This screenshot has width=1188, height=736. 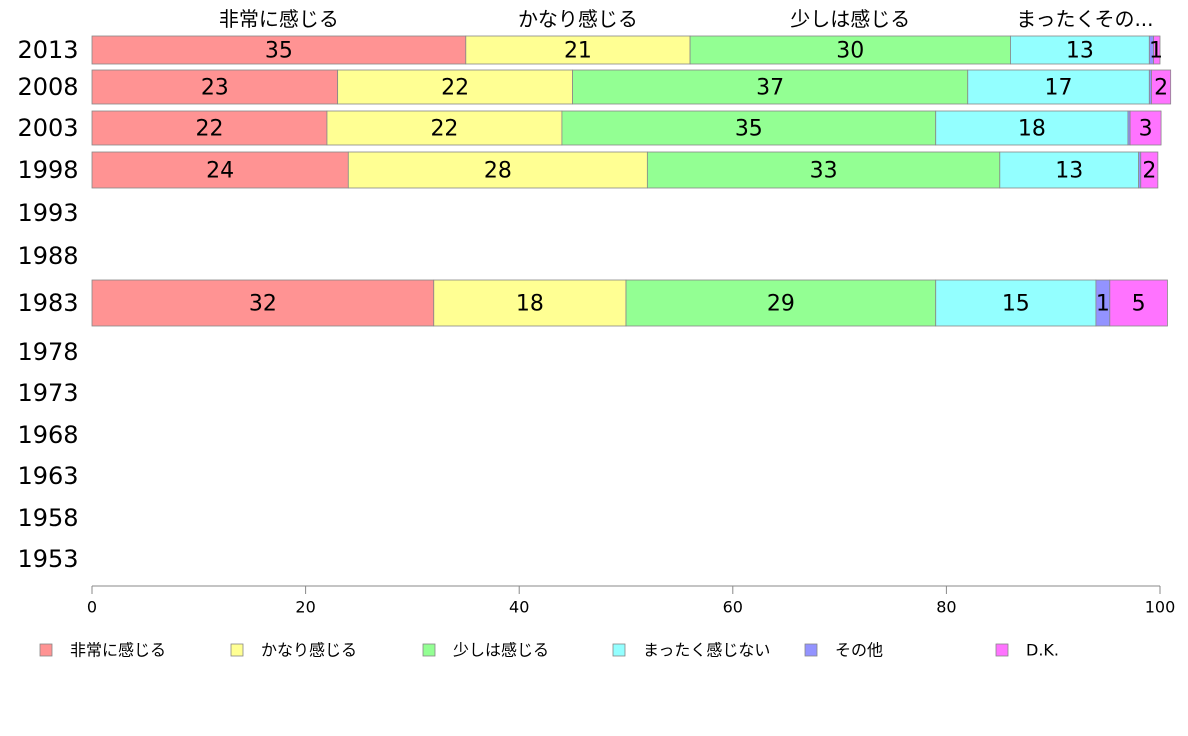 I want to click on data-label-1998-3: 13, so click(x=1069, y=171).